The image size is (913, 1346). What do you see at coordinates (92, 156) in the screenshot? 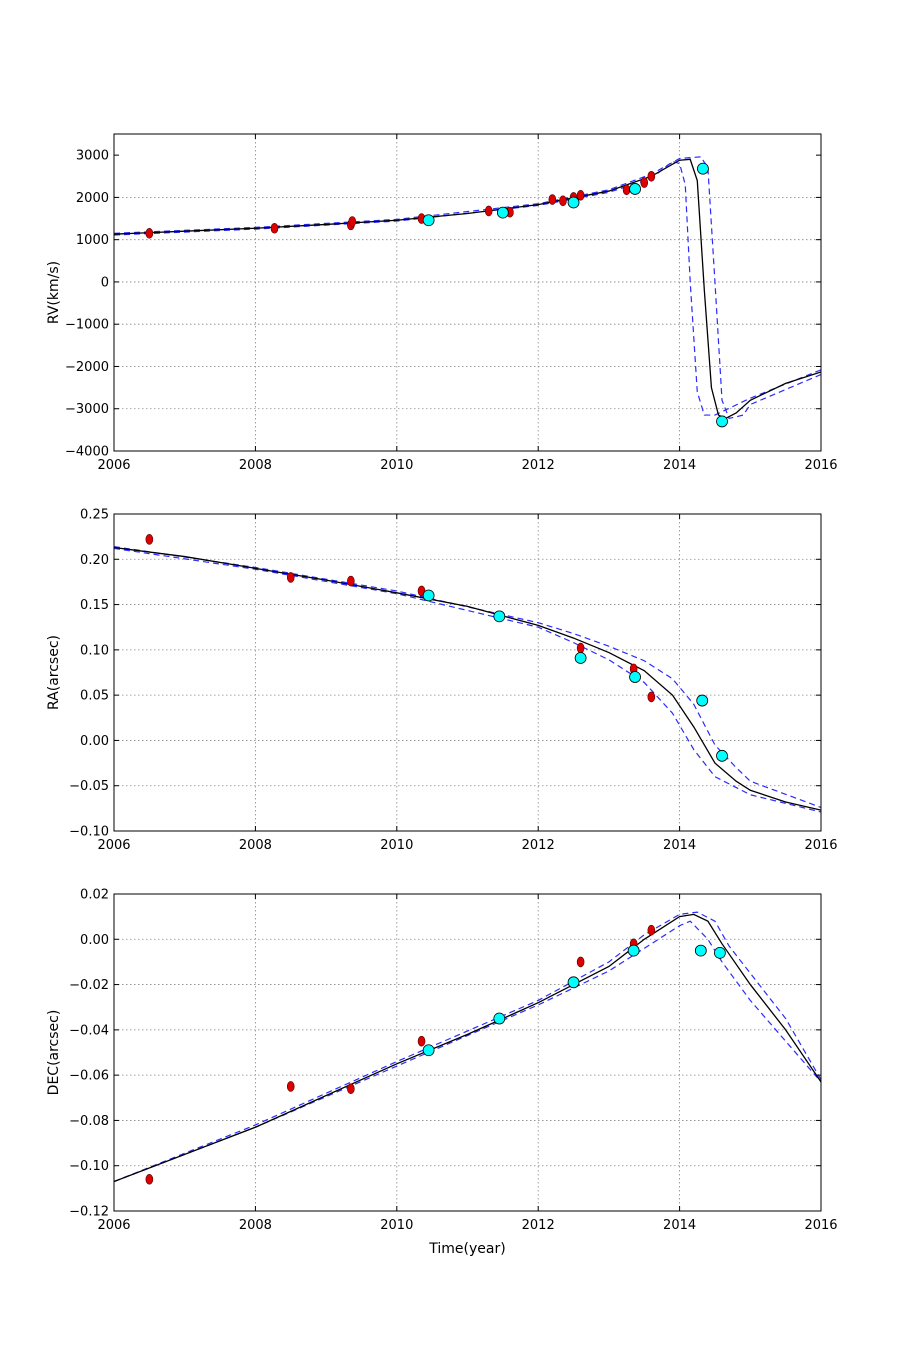
I see `y-tick-label: 3000` at bounding box center [92, 156].